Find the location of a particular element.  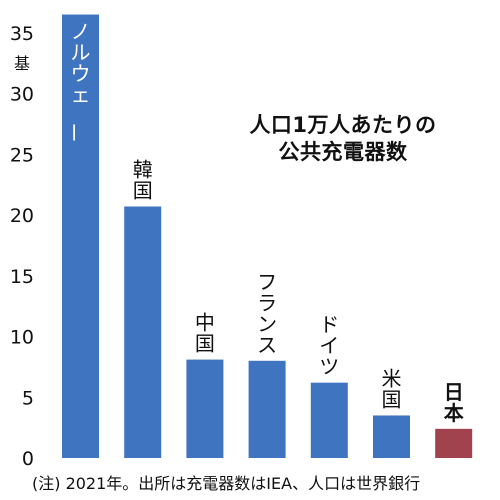

bar-label: ノルウェー is located at coordinates (76, 81).